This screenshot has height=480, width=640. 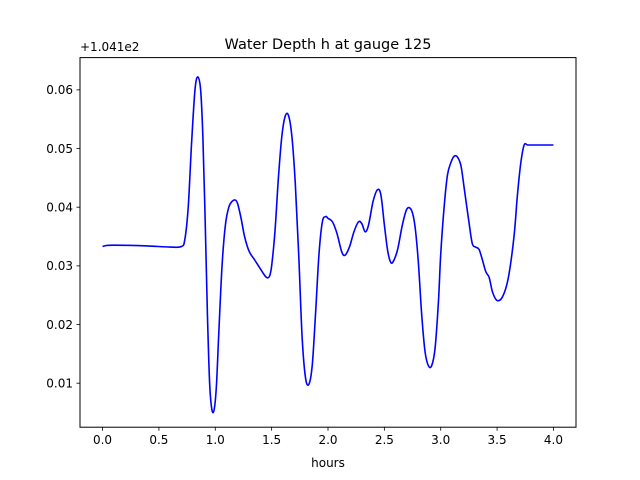 What do you see at coordinates (59, 325) in the screenshot?
I see `y-tick-label: 0.02` at bounding box center [59, 325].